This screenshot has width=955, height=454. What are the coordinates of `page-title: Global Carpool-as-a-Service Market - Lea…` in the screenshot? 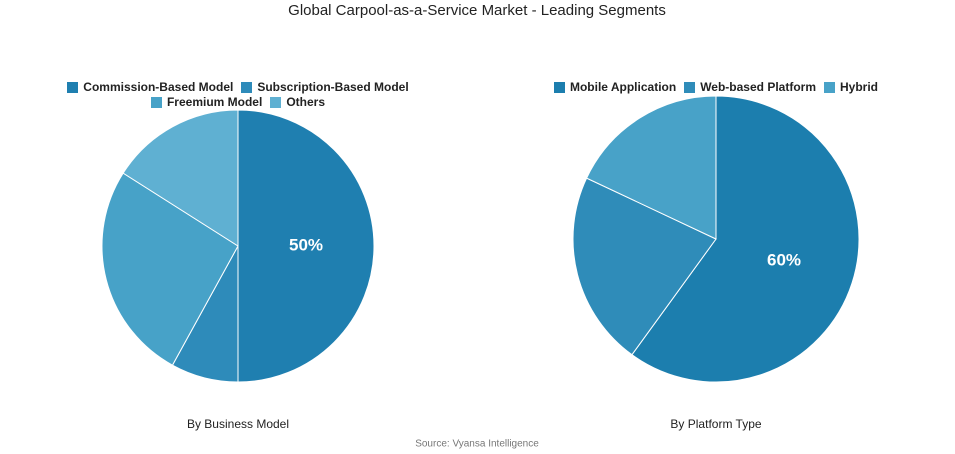 It's located at (477, 10).